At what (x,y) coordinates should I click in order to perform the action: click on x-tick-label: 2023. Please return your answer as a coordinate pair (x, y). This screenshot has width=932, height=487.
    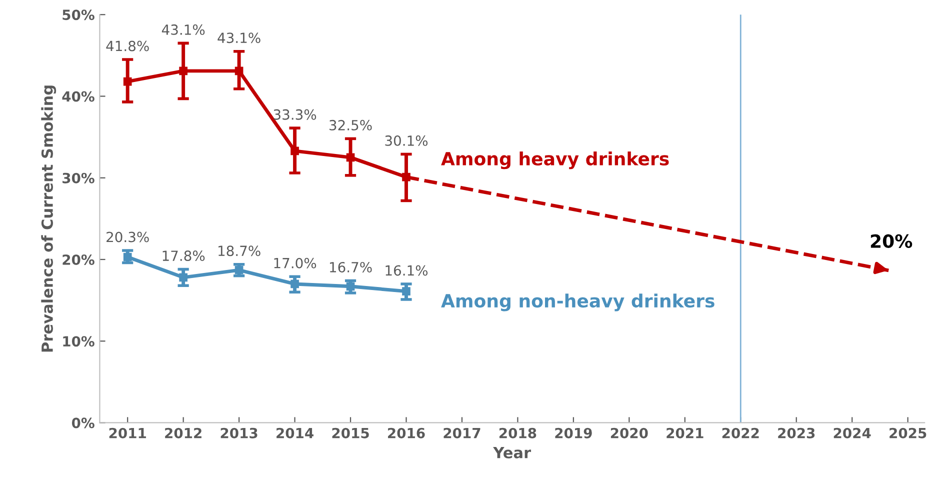
    Looking at the image, I should click on (796, 433).